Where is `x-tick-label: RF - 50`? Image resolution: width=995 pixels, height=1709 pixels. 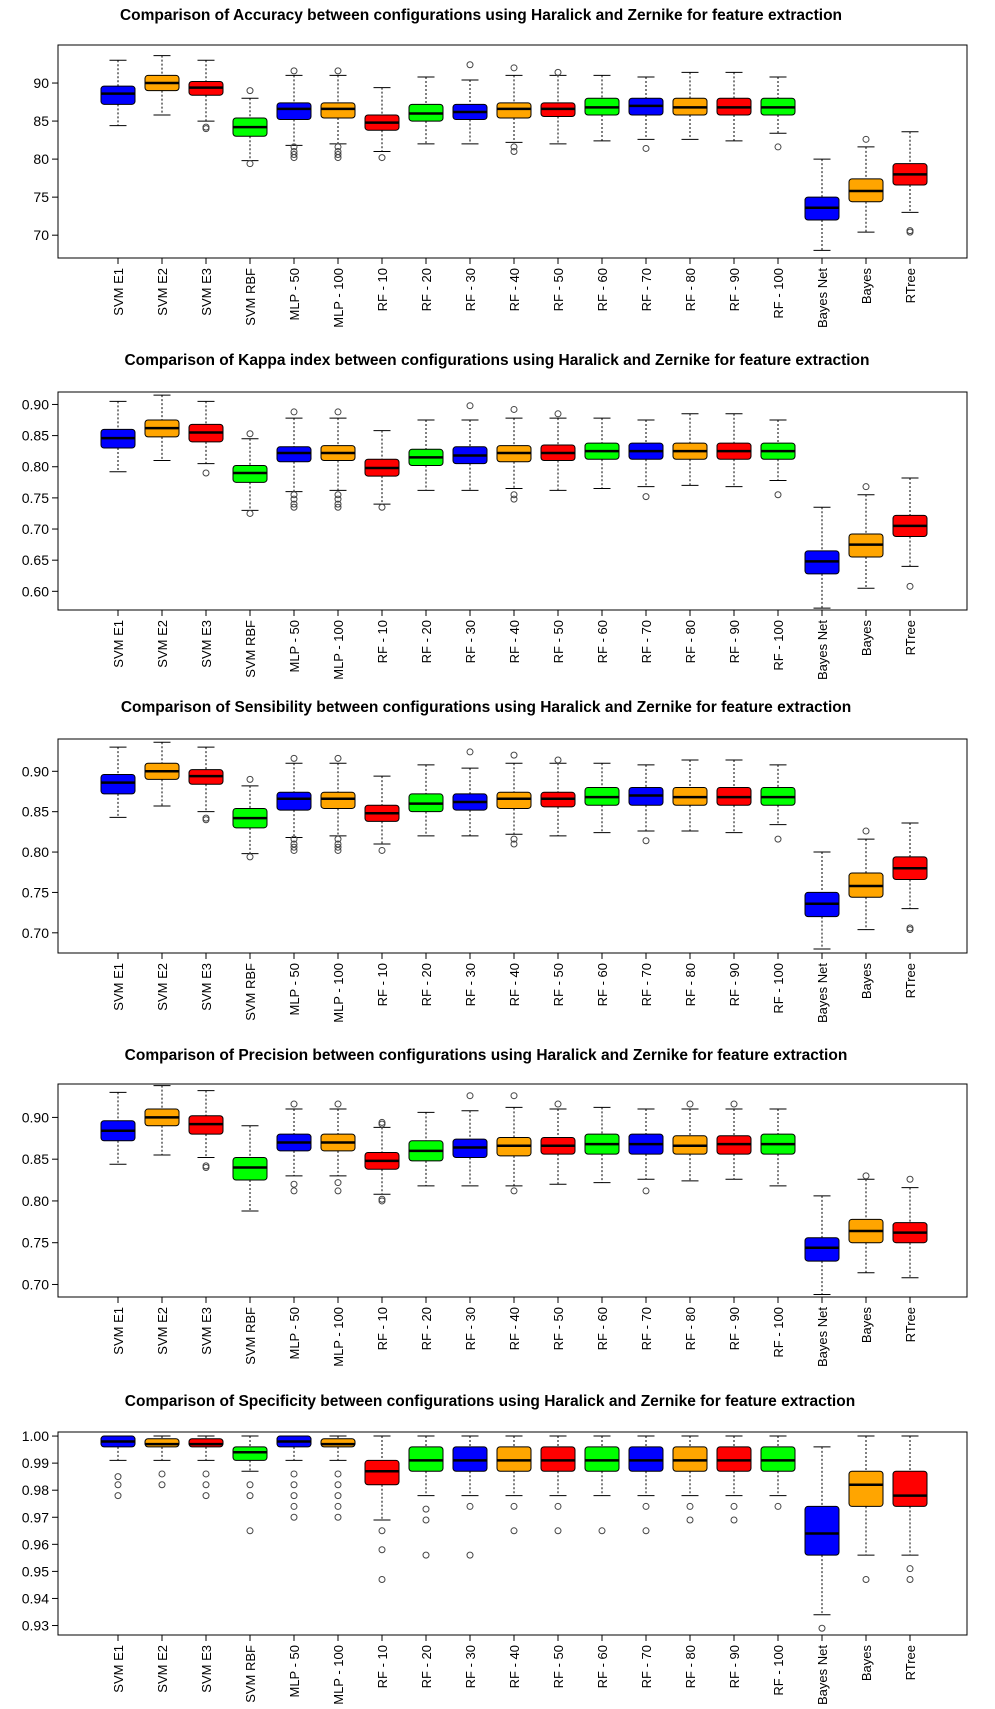 x-tick-label: RF - 50 is located at coordinates (558, 1328).